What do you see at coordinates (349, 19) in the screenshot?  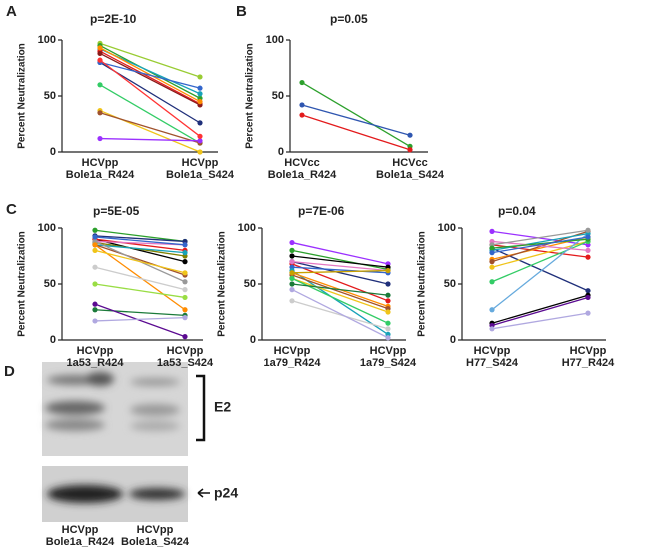 I see `annotation: p=0.05` at bounding box center [349, 19].